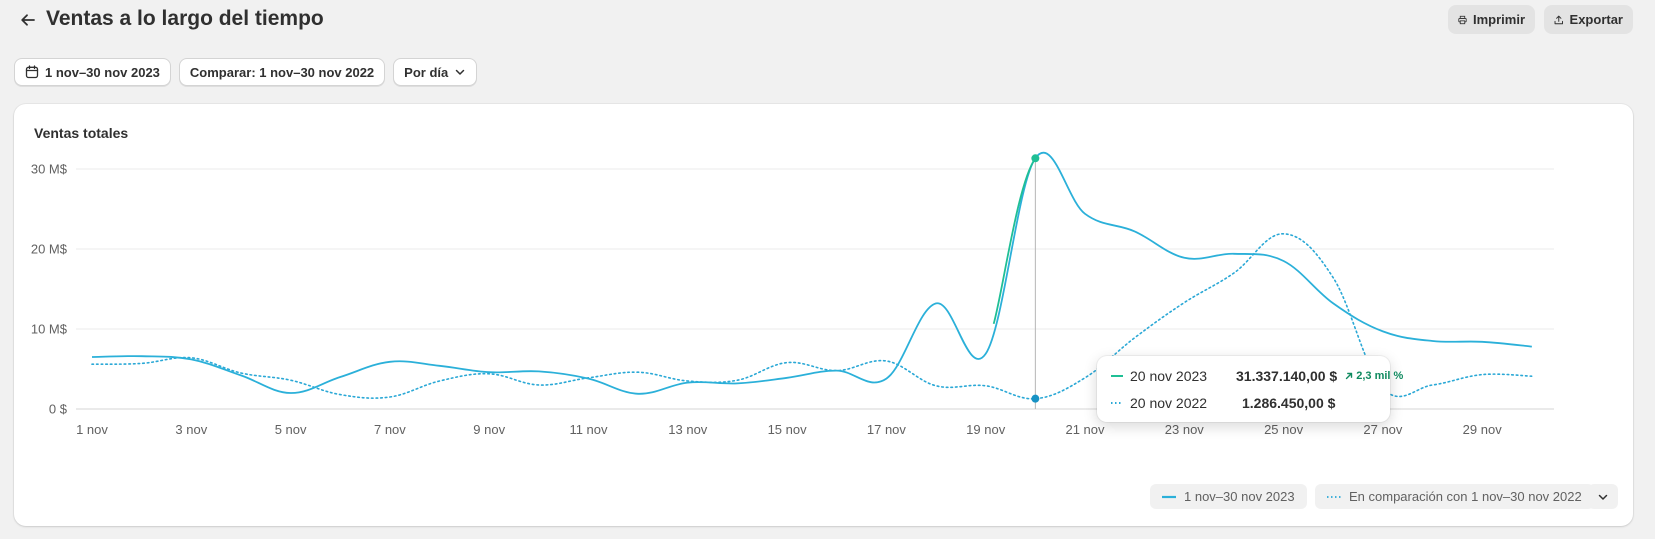 Image resolution: width=1655 pixels, height=539 pixels. Describe the element at coordinates (1169, 403) in the screenshot. I see `tooltip-comparison-date: 20 nov 2022` at that location.